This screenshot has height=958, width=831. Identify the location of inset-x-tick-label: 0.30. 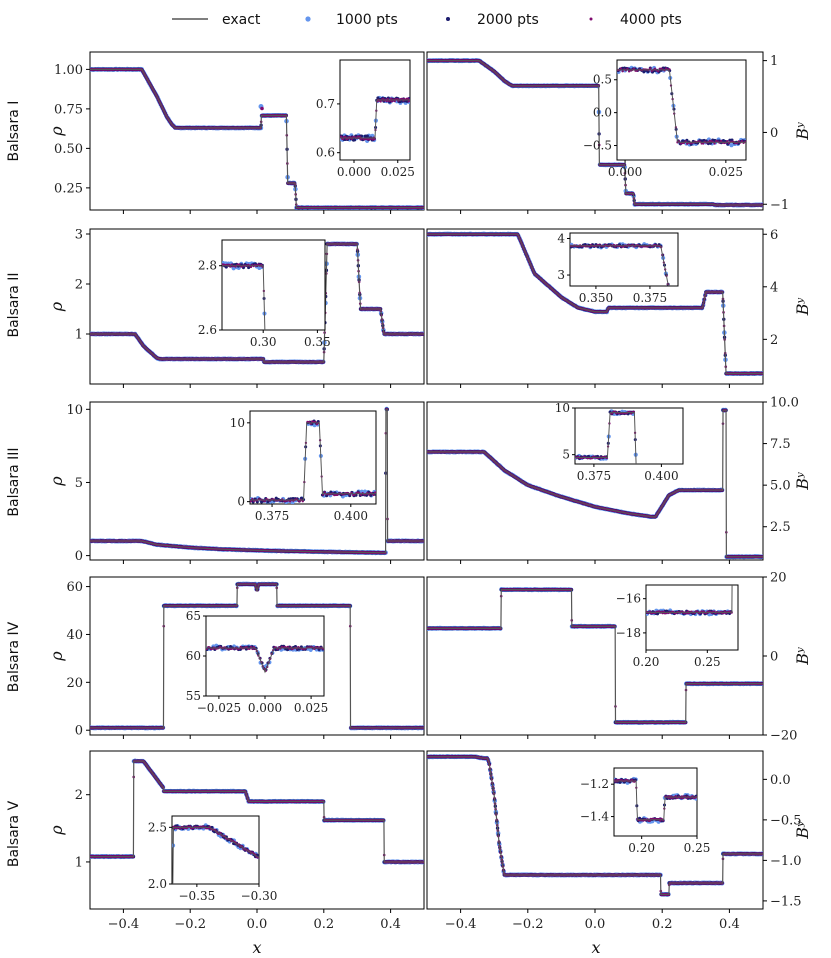
(263, 342).